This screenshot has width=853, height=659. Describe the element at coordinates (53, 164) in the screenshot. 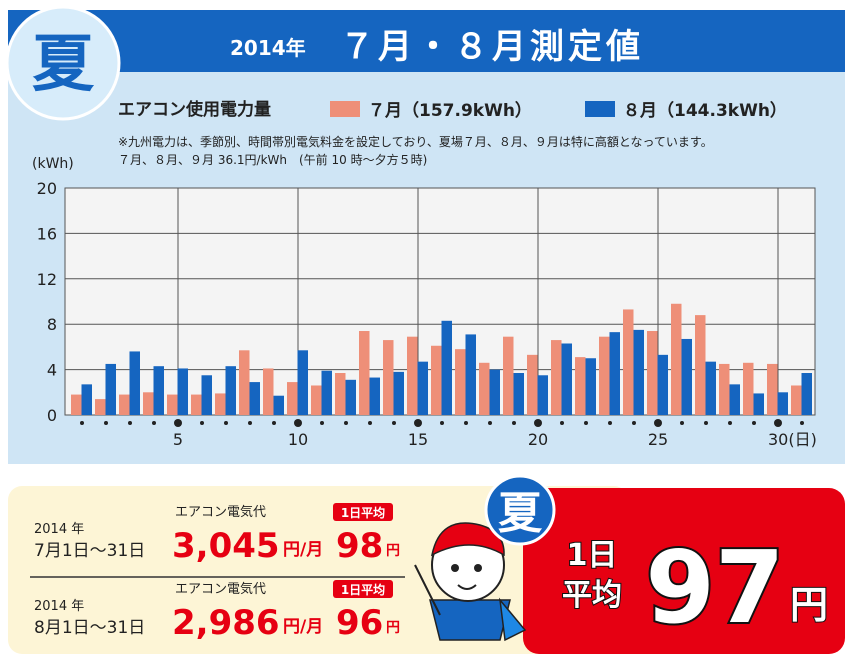

I see `y-axis-label: (kWh)` at that location.